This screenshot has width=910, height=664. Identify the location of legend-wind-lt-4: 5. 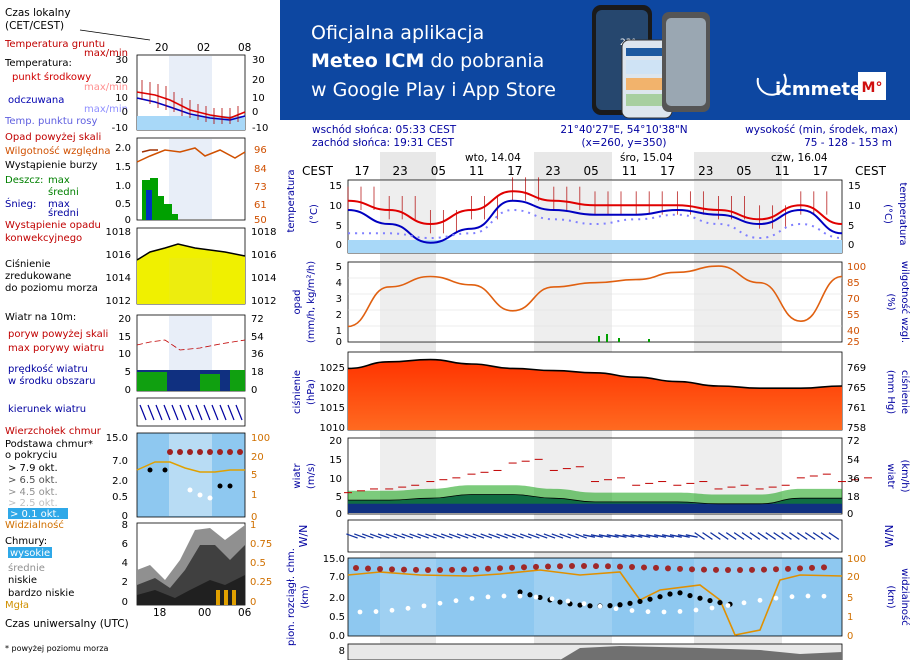
(128, 372).